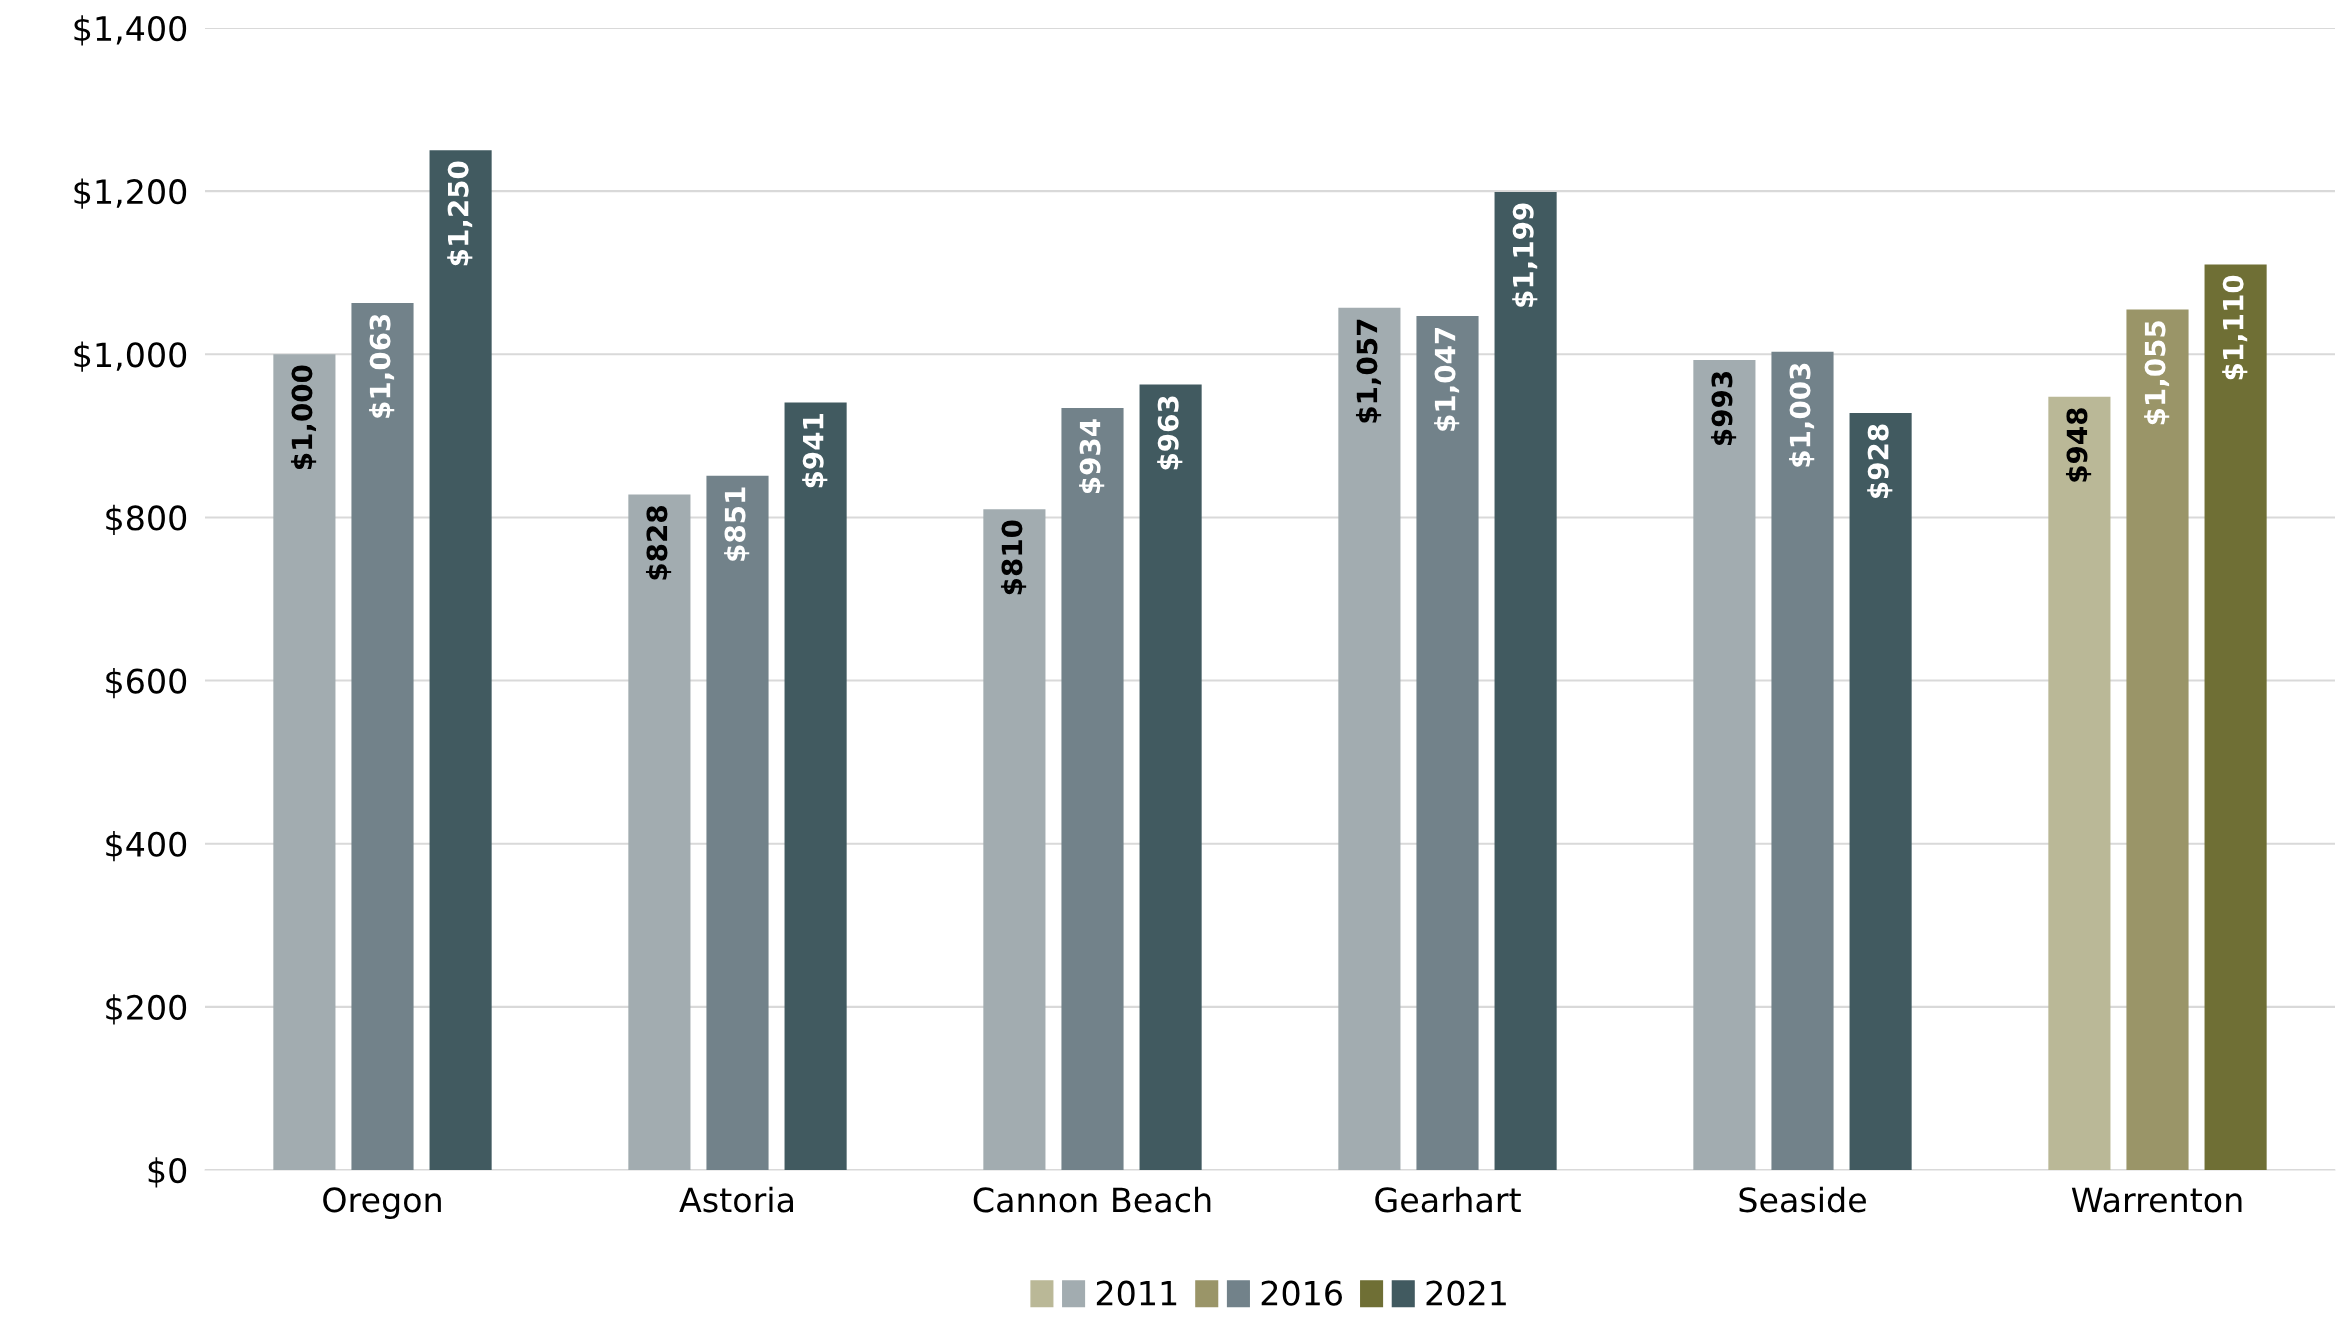 The width and height of the screenshot is (2343, 1318). I want to click on data-label: $1,055, so click(2157, 373).